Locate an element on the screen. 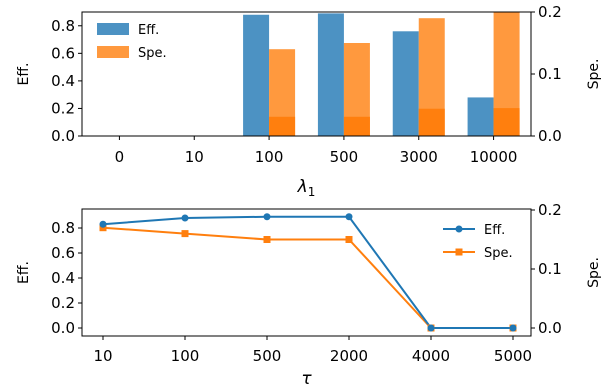  top-x-tick-label: 3000 is located at coordinates (419, 157).